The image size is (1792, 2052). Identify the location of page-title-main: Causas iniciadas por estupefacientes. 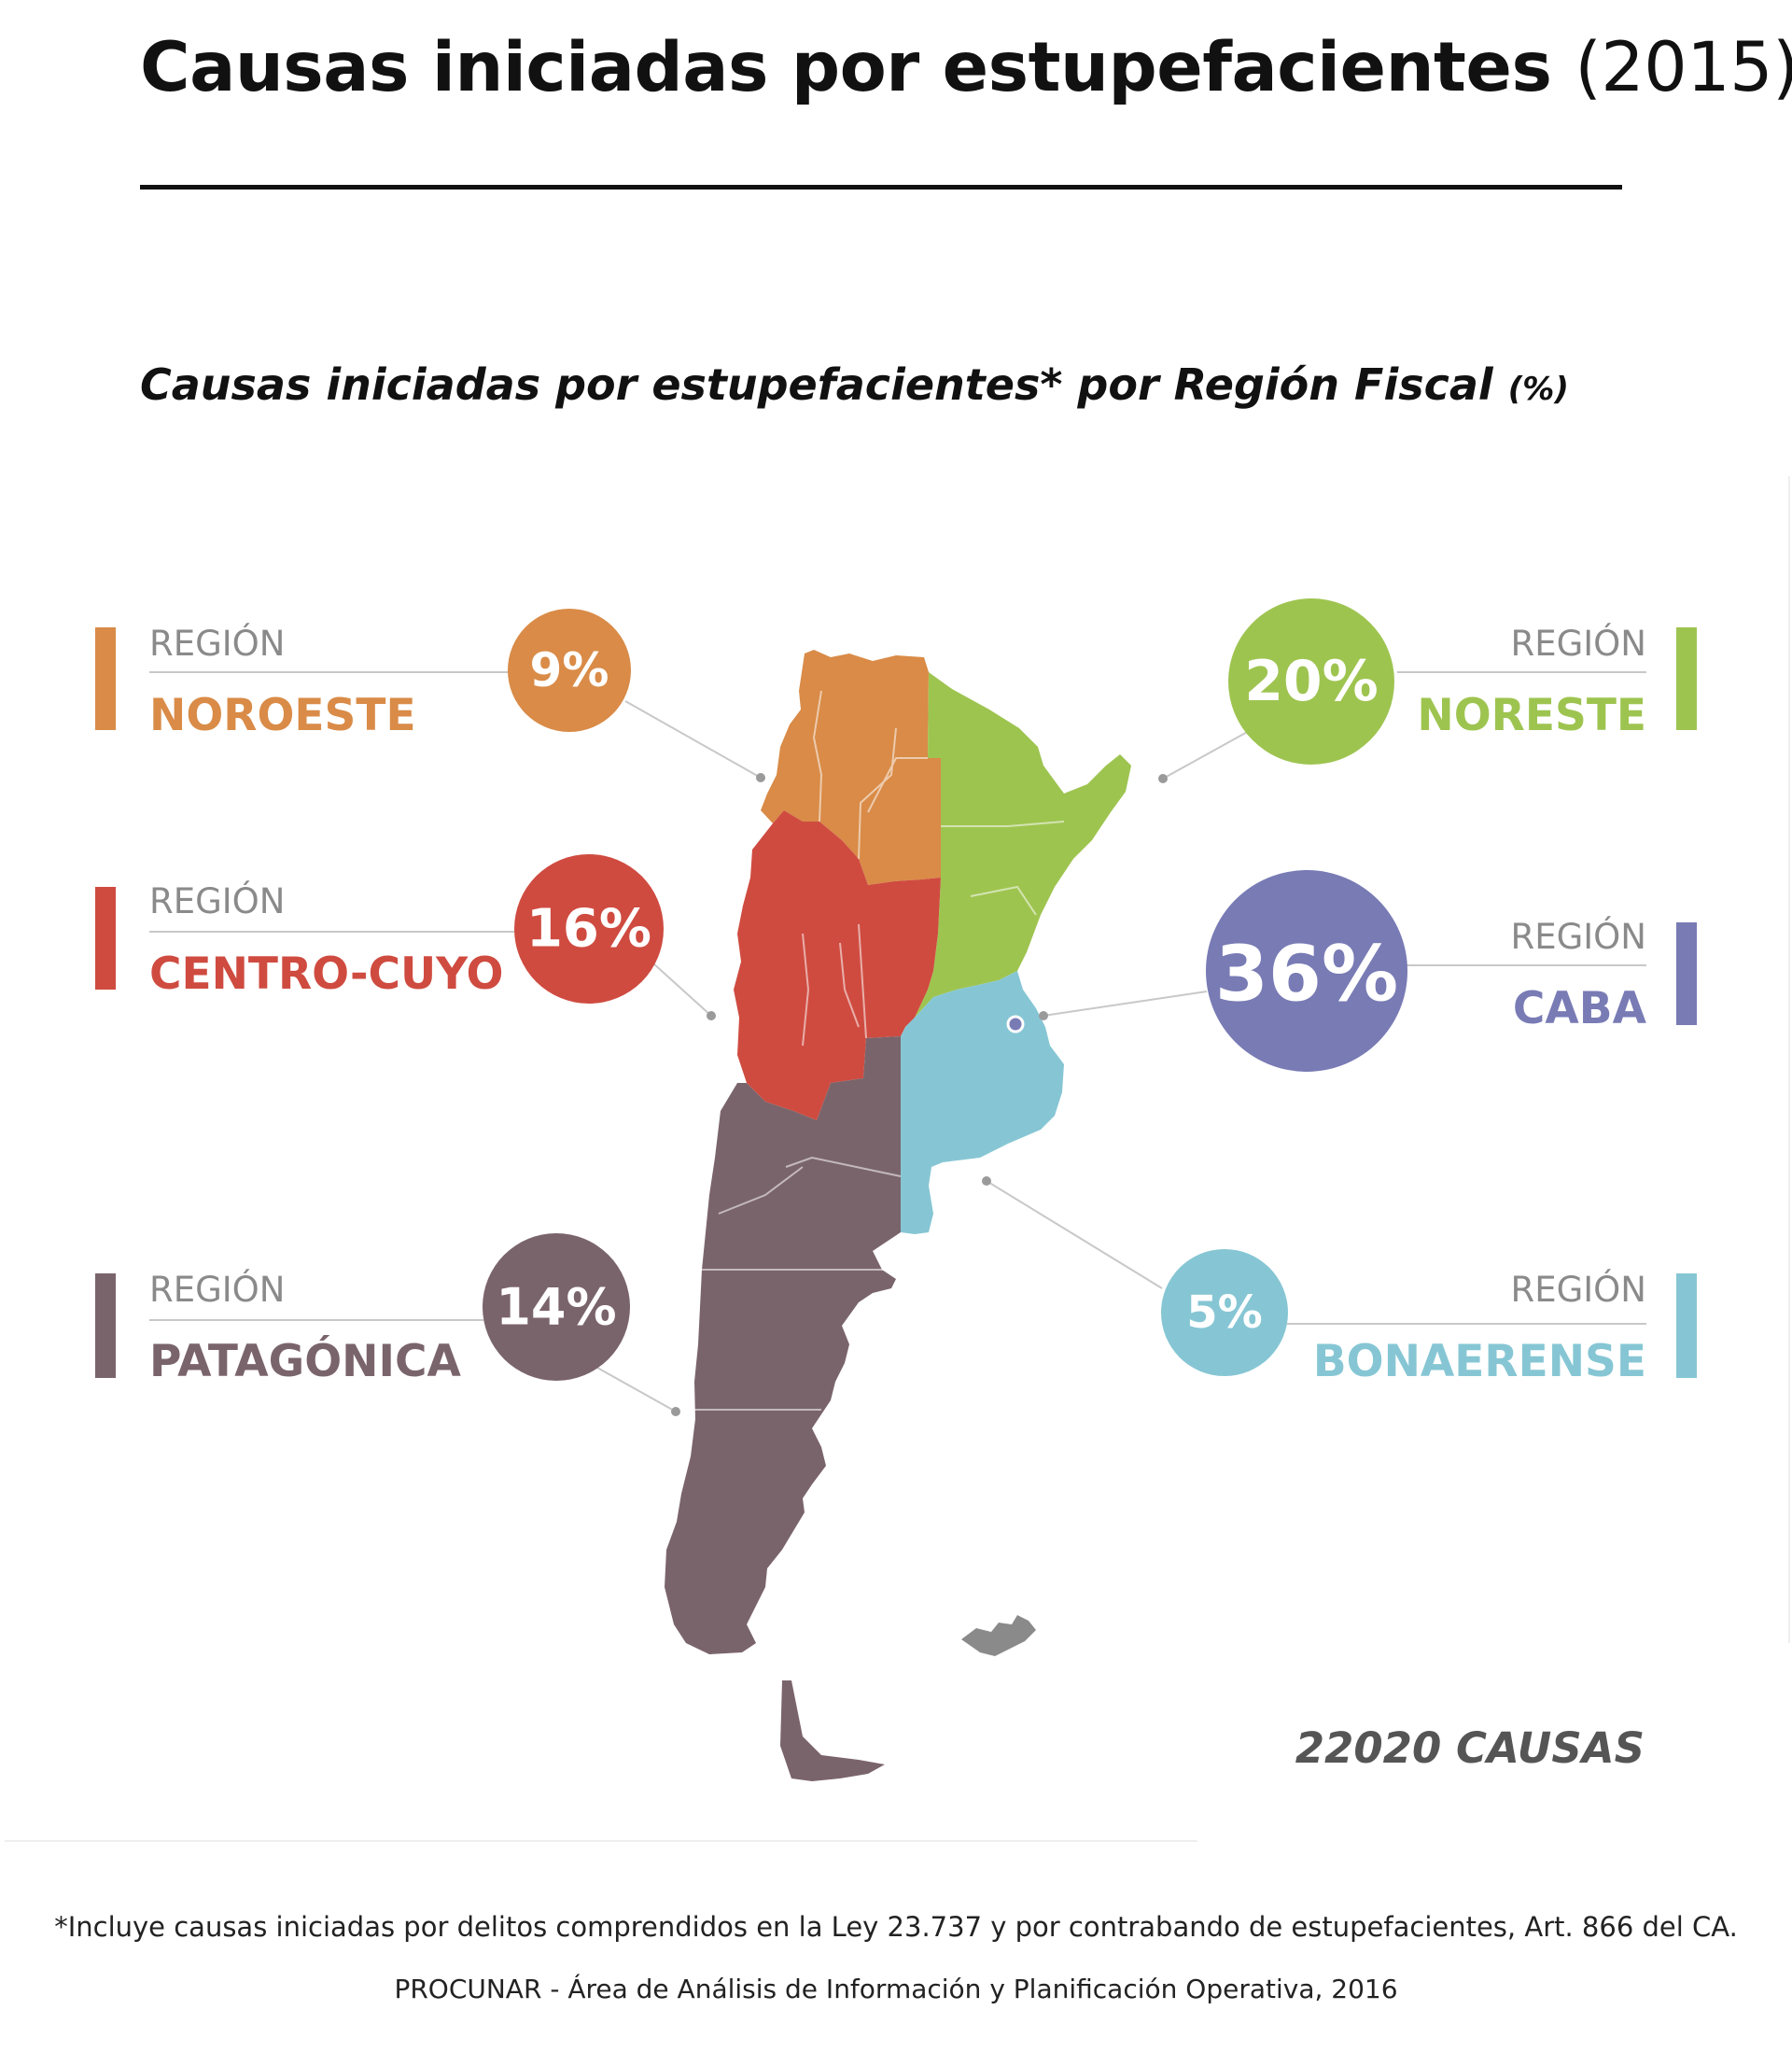
(846, 67).